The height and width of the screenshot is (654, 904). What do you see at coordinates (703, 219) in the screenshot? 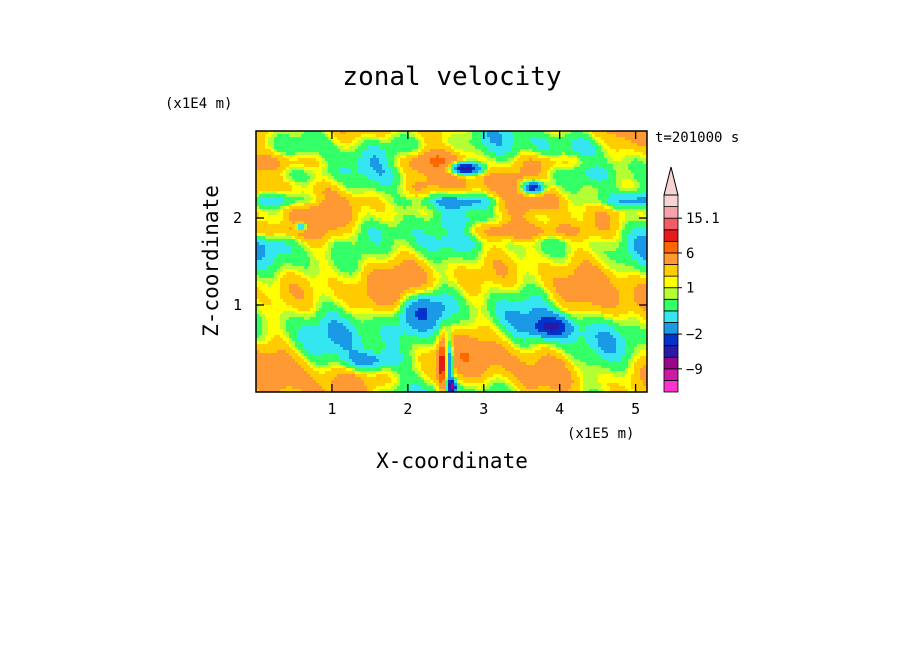
I see `colorbar-label: 15.1` at bounding box center [703, 219].